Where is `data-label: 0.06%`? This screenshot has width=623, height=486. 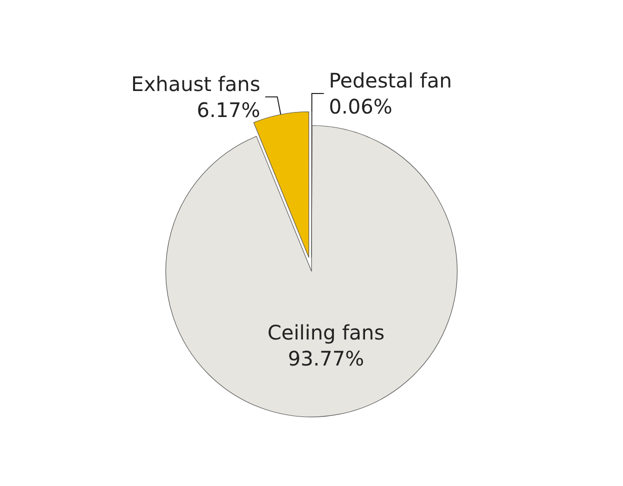
data-label: 0.06% is located at coordinates (360, 106).